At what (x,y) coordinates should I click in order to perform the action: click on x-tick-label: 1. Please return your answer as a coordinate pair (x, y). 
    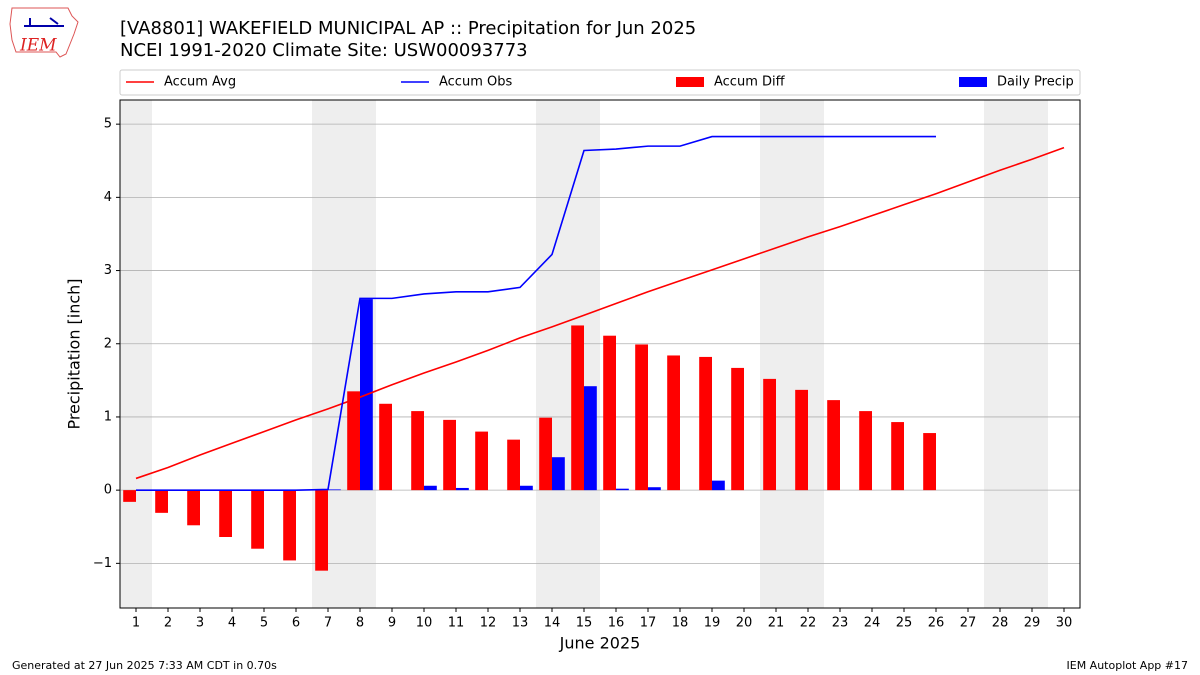
    Looking at the image, I should click on (136, 623).